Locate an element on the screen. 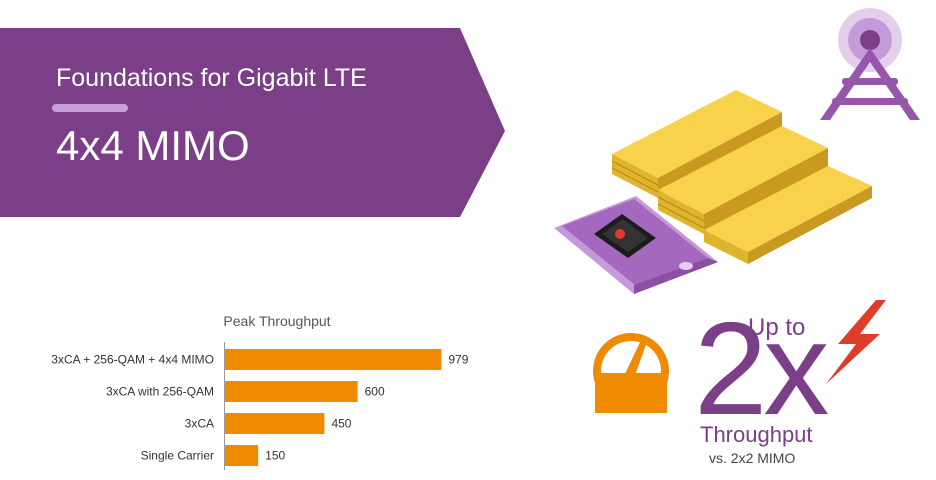 This screenshot has width=936, height=480. banner-divider is located at coordinates (90, 108).